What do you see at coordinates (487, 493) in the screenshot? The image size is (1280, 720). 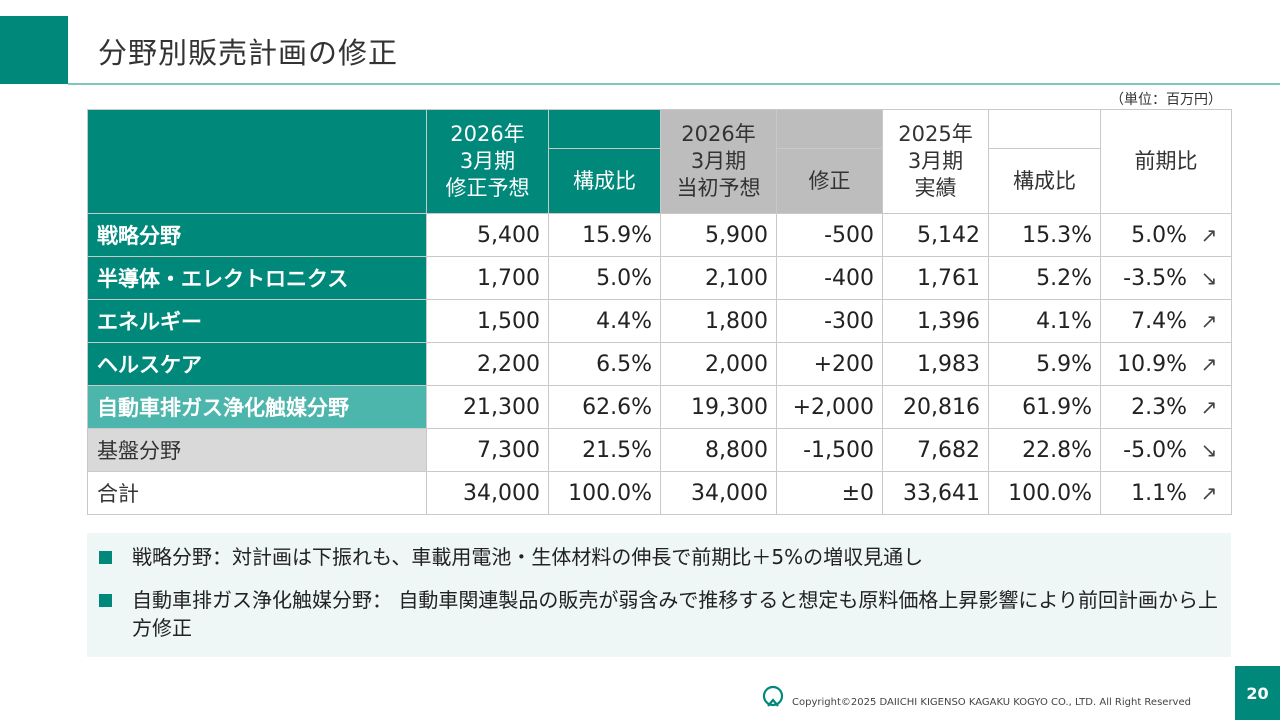 I see `cell-revised: 34,000` at bounding box center [487, 493].